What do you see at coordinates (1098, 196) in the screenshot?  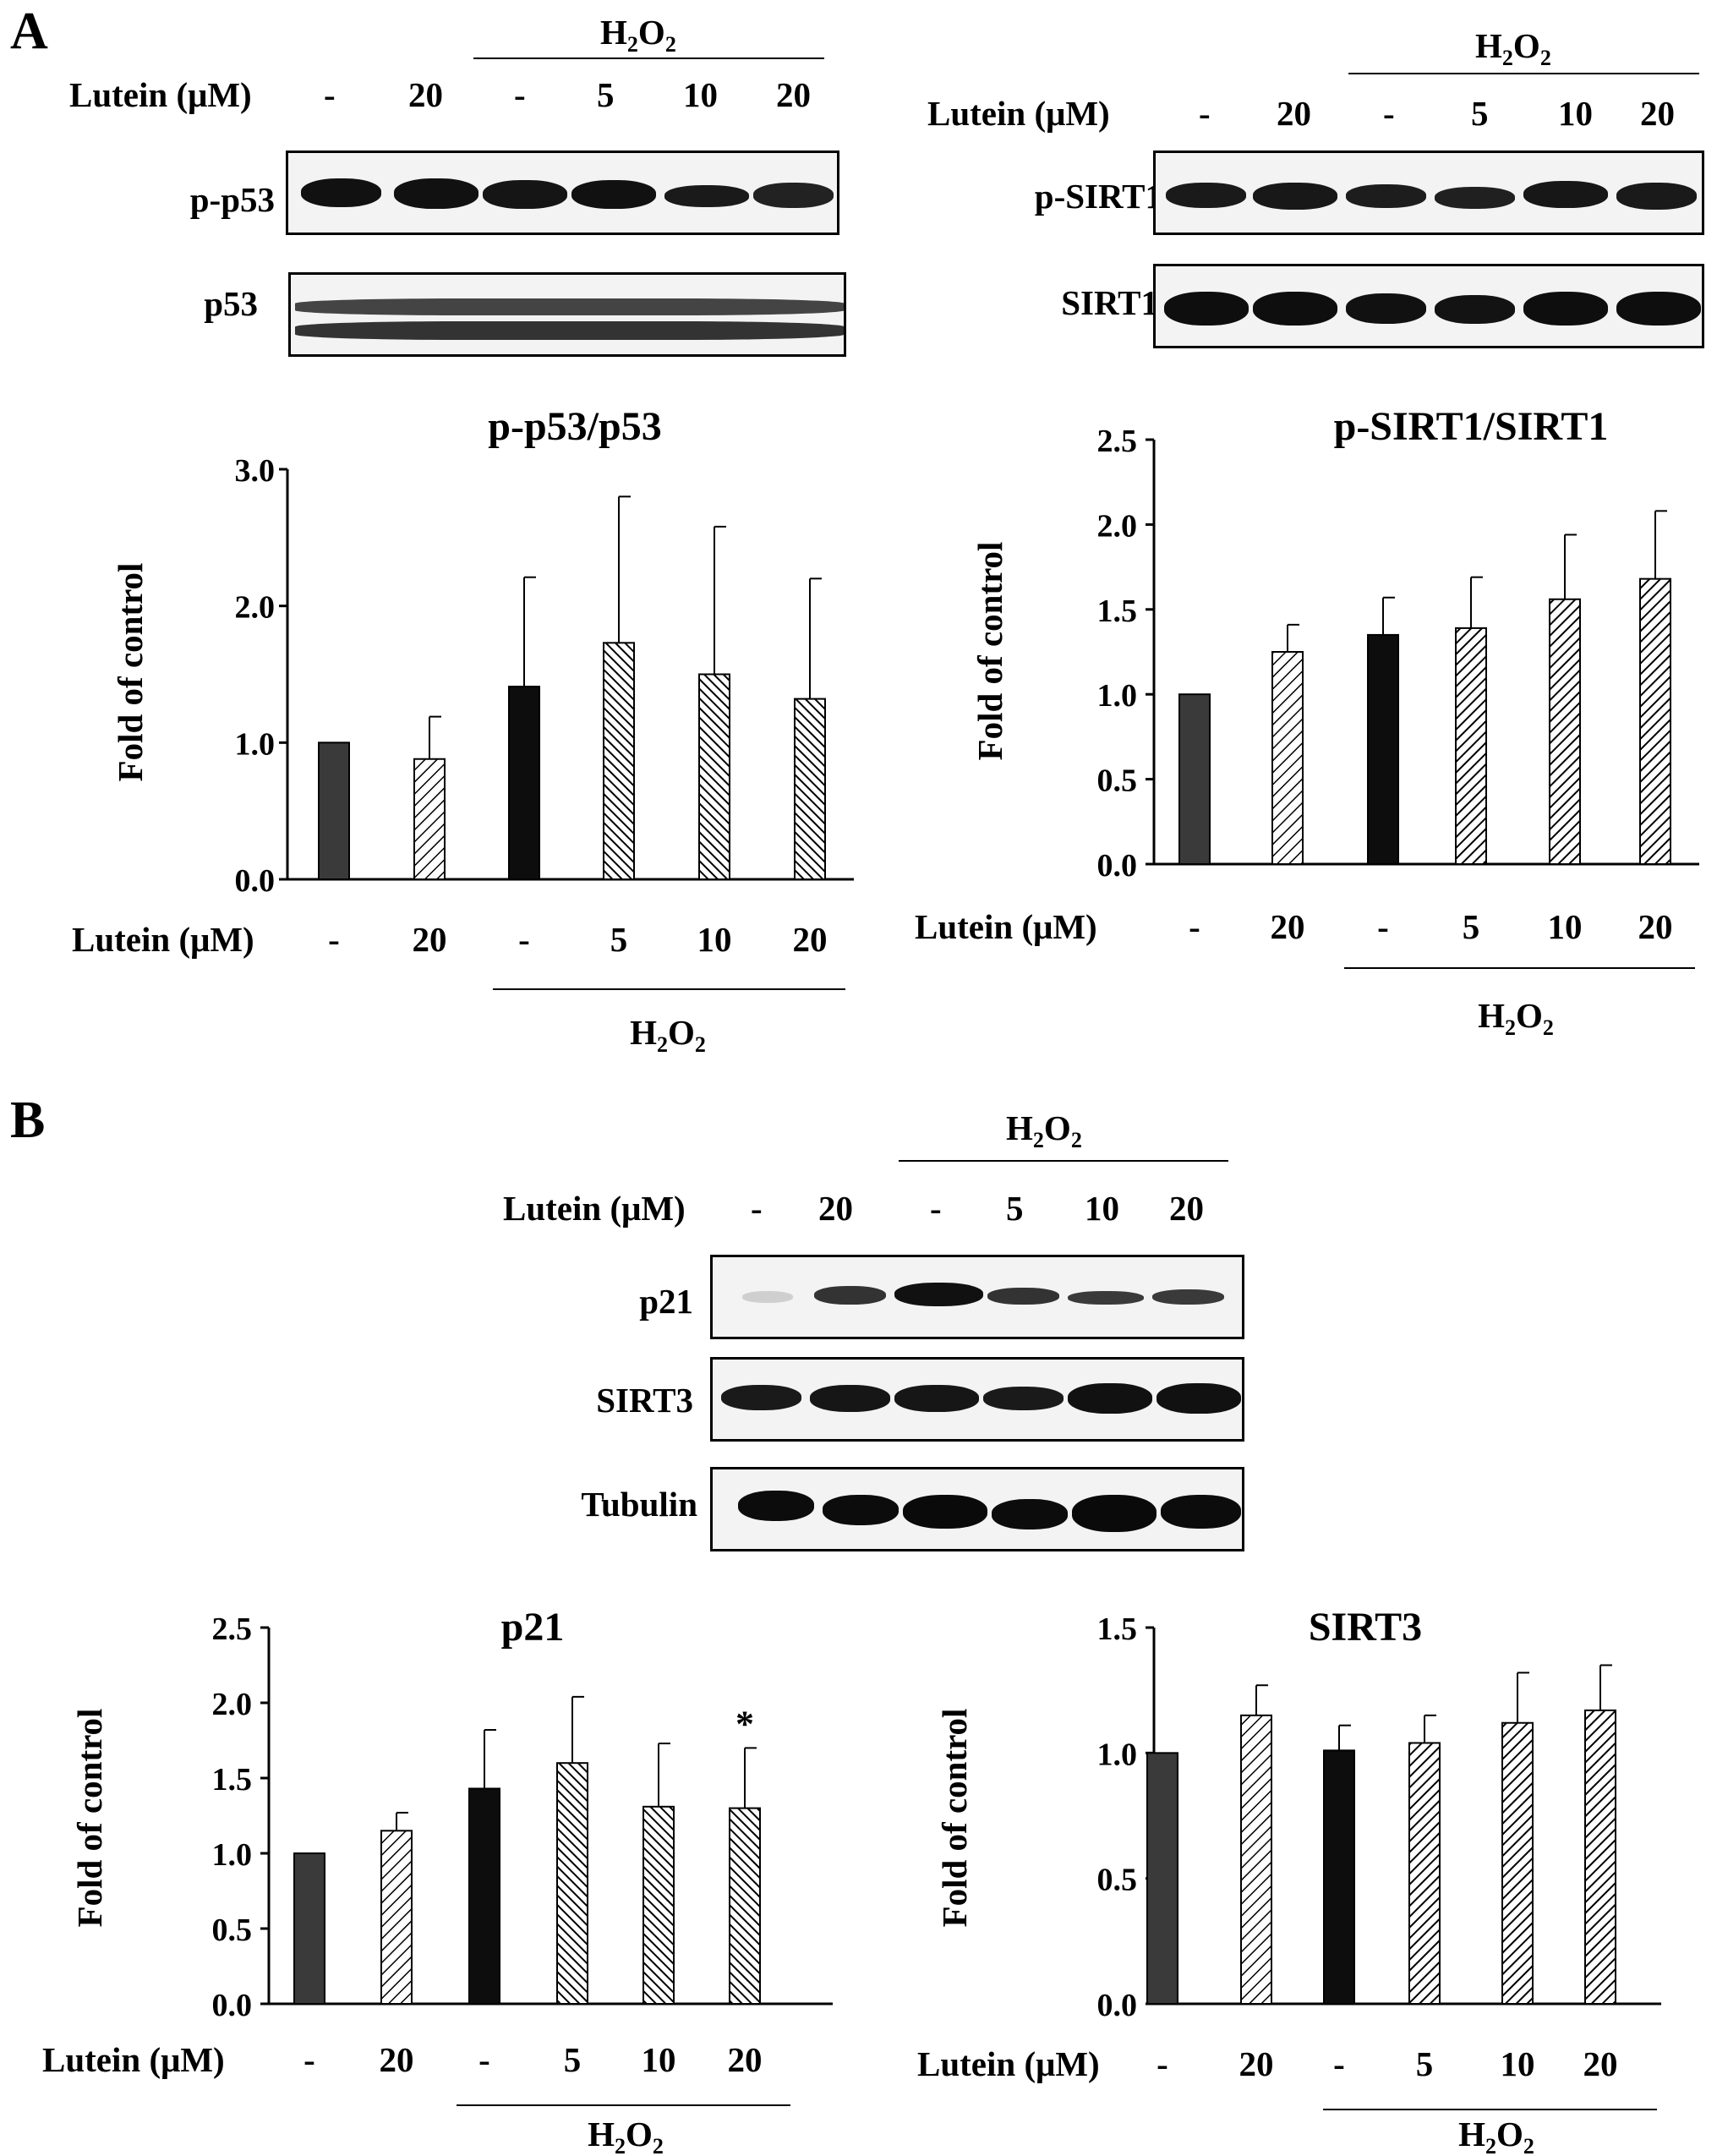 I see `blot-label-p-sirt1: p-SIRT1` at bounding box center [1098, 196].